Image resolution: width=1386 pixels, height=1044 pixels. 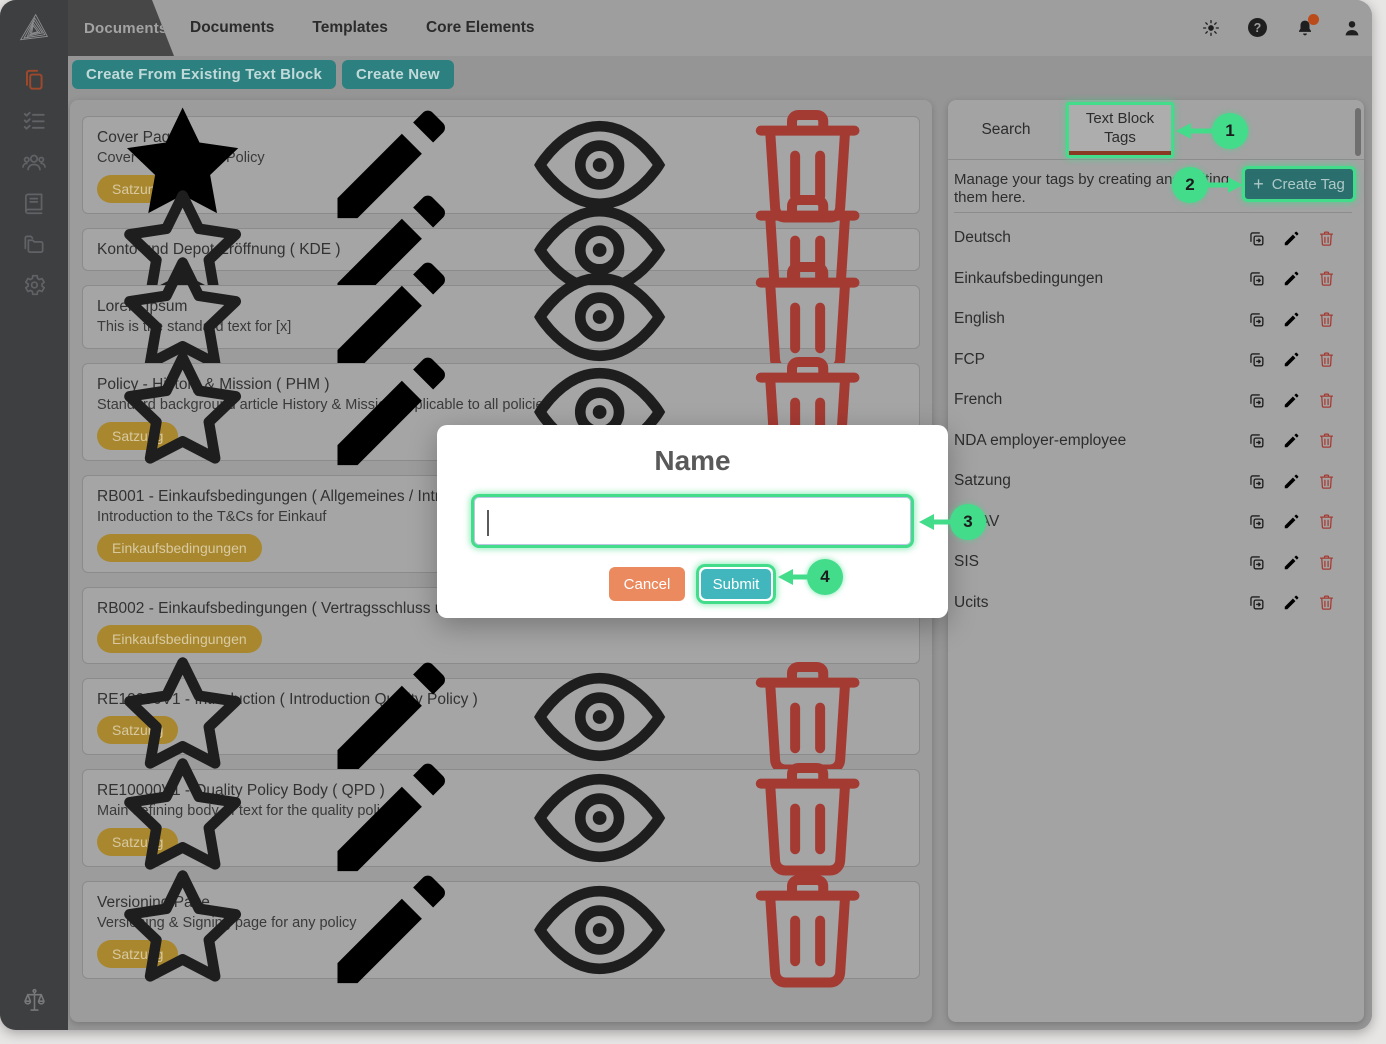 What do you see at coordinates (1307, 26) in the screenshot?
I see `notifications-bell-icon` at bounding box center [1307, 26].